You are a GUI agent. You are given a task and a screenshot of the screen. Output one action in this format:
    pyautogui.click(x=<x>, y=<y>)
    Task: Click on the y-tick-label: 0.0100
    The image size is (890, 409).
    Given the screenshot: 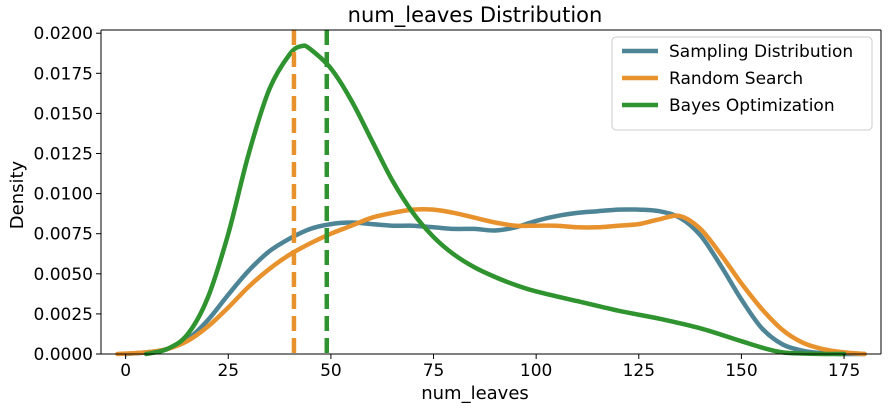 What is the action you would take?
    pyautogui.click(x=63, y=195)
    